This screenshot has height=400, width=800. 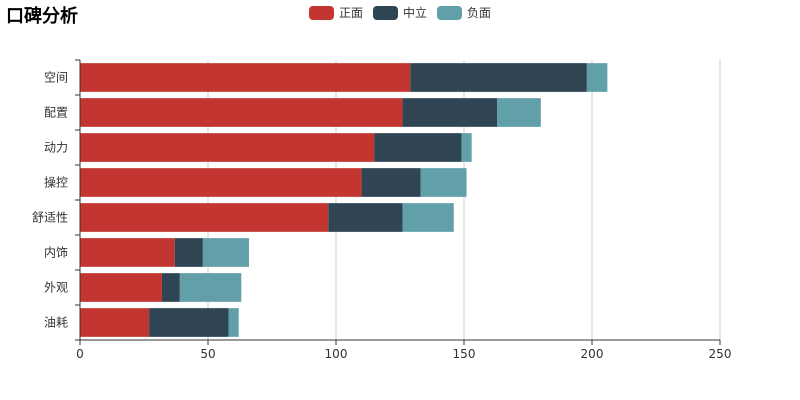 What do you see at coordinates (56, 182) in the screenshot?
I see `y-tick-label-3: 操控` at bounding box center [56, 182].